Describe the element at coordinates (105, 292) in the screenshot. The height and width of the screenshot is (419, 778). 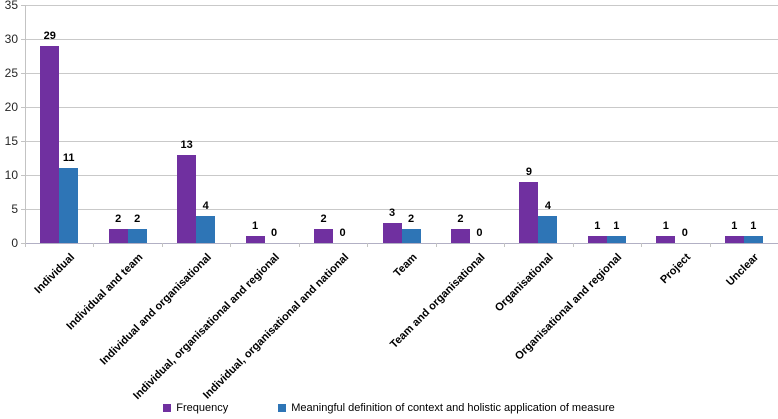
I see `x-category-label: Individual and team` at that location.